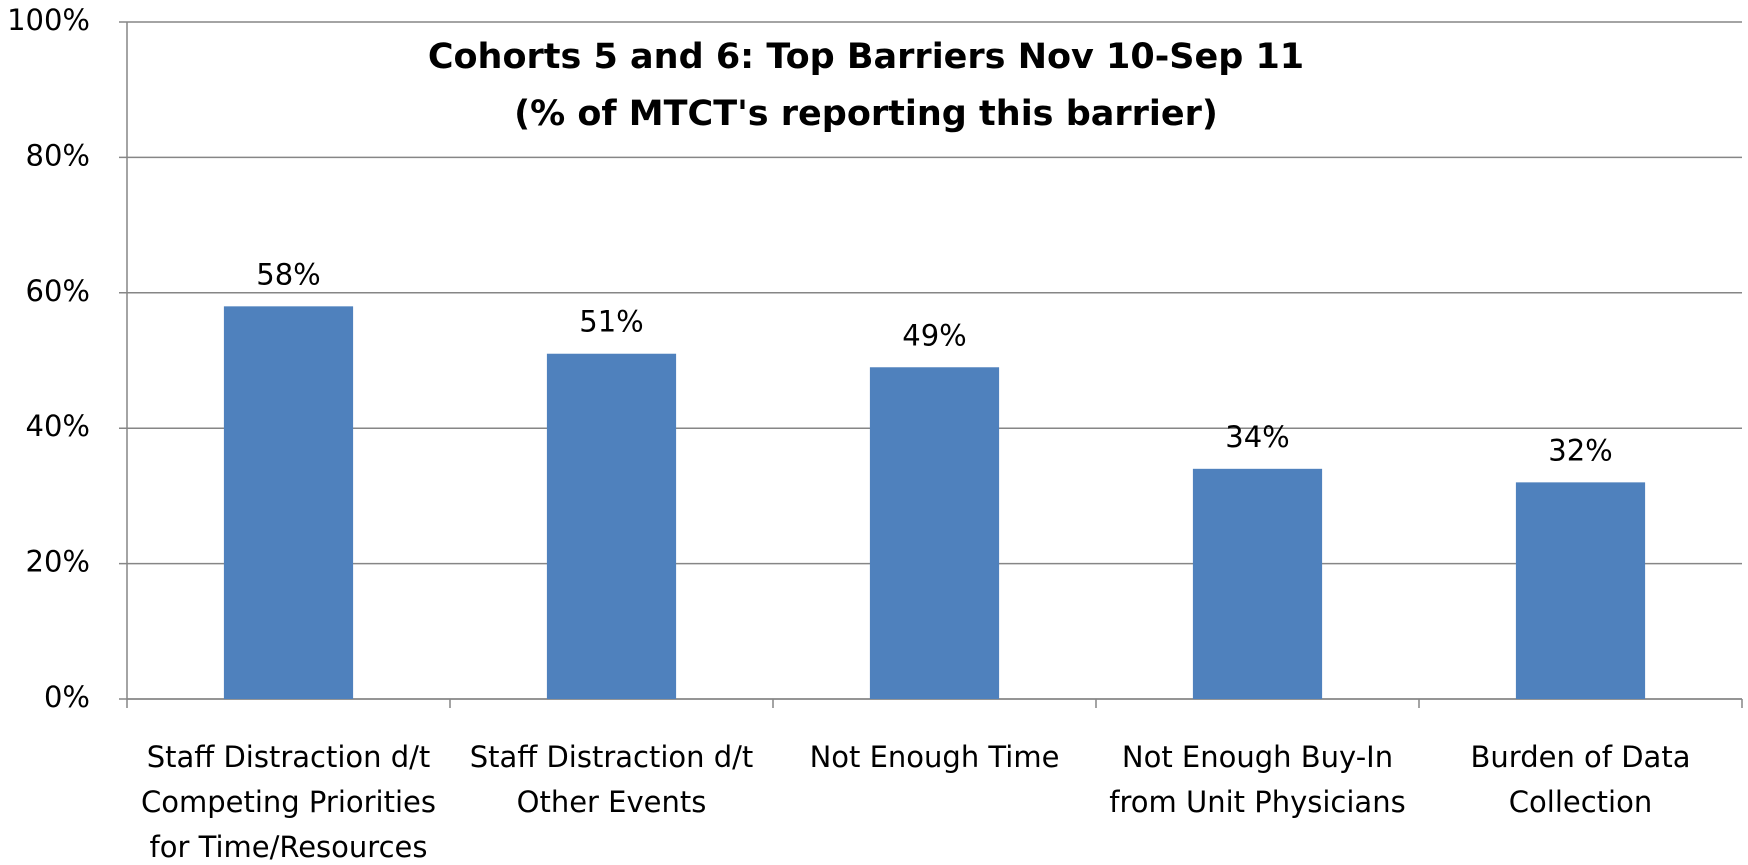 This screenshot has height=865, width=1748. What do you see at coordinates (288, 274) in the screenshot?
I see `data-label: 58%` at bounding box center [288, 274].